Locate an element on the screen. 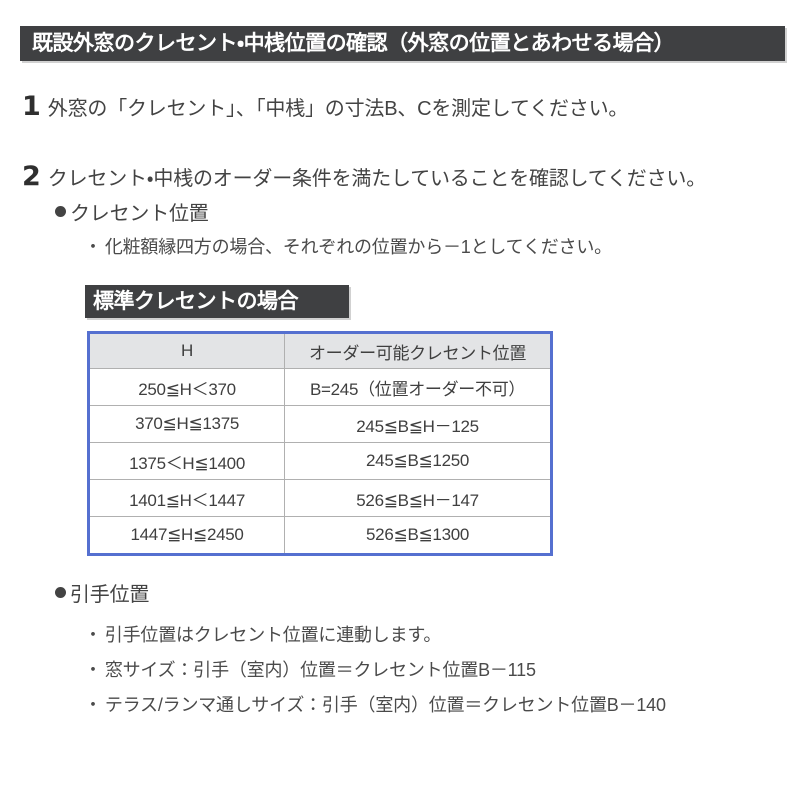 The image size is (800, 800). step-2: 2 クレセント・中桟のオーダー条件を満たしていることを確認してください。 is located at coordinates (364, 176).